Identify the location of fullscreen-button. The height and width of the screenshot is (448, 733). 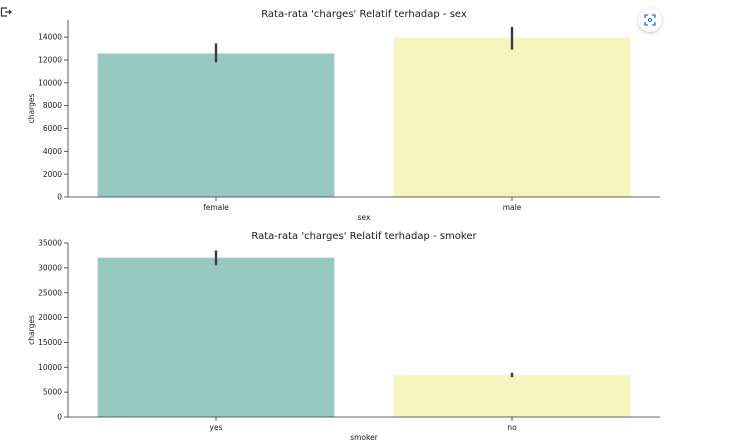
(650, 20).